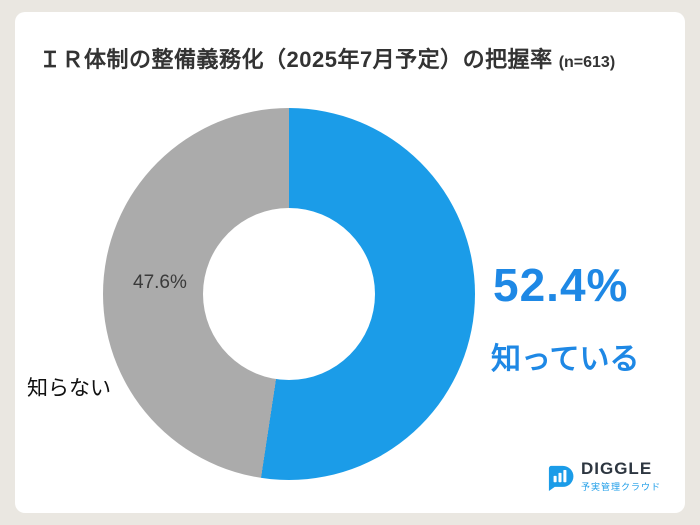 This screenshot has height=525, width=700. What do you see at coordinates (620, 487) in the screenshot?
I see `diggle-logo-tagline: 予実管理クラウド` at bounding box center [620, 487].